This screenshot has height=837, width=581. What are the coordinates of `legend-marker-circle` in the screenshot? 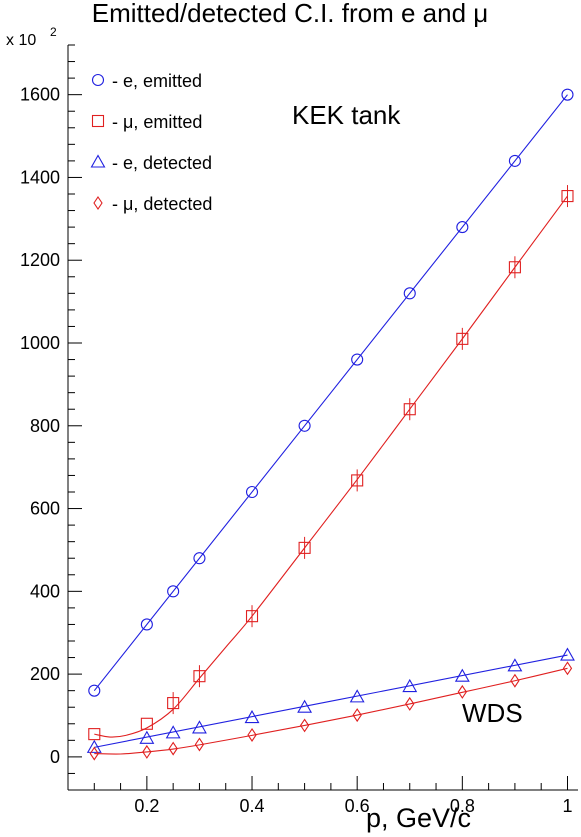 It's located at (98, 80).